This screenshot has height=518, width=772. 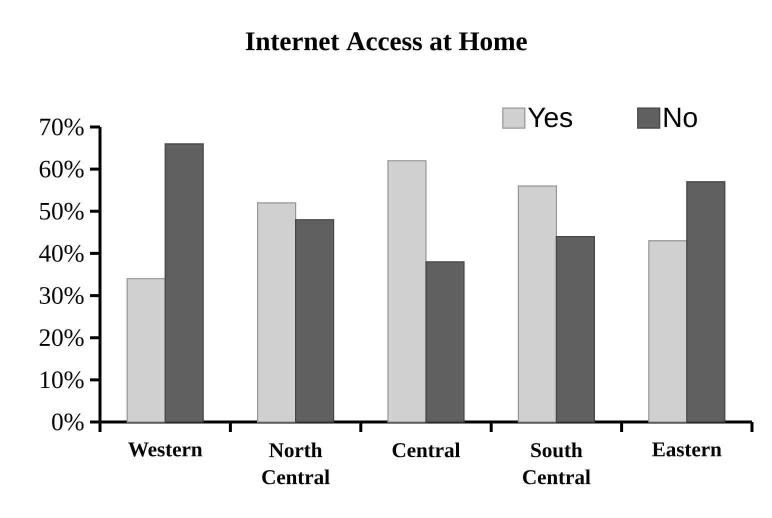 I want to click on x-tick-label: Central, so click(x=426, y=450).